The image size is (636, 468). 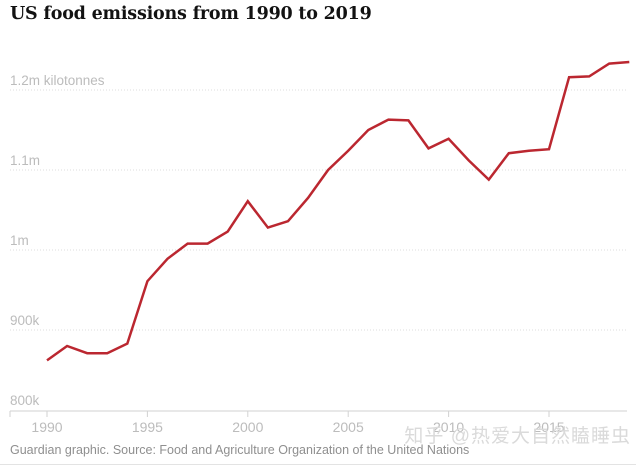 I want to click on chart-title: US food emissions from 1990 to 2019, so click(x=191, y=14).